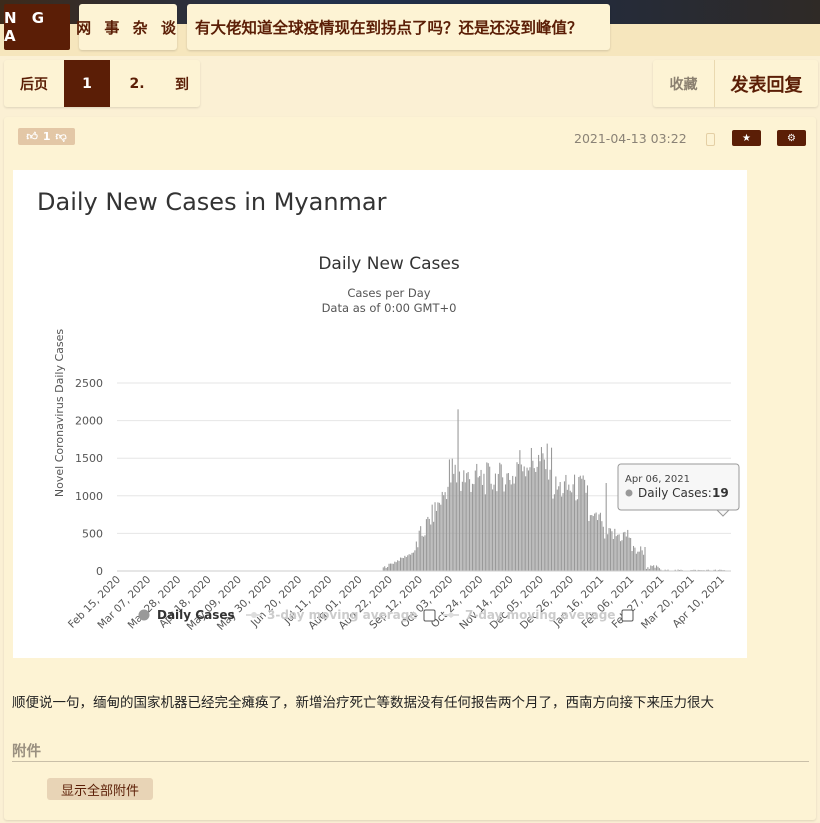 The height and width of the screenshot is (823, 820). What do you see at coordinates (87, 83) in the screenshot?
I see `current-page: 1` at bounding box center [87, 83].